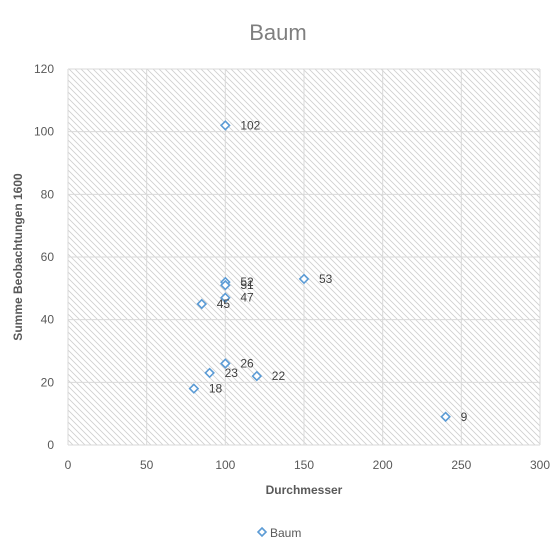  I want to click on data-label: 18, so click(216, 389).